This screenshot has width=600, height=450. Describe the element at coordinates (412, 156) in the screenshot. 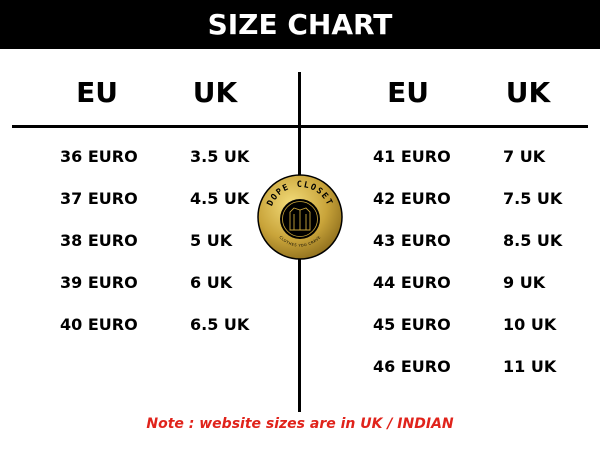

I see `right-eu-size: 41 EURO` at that location.